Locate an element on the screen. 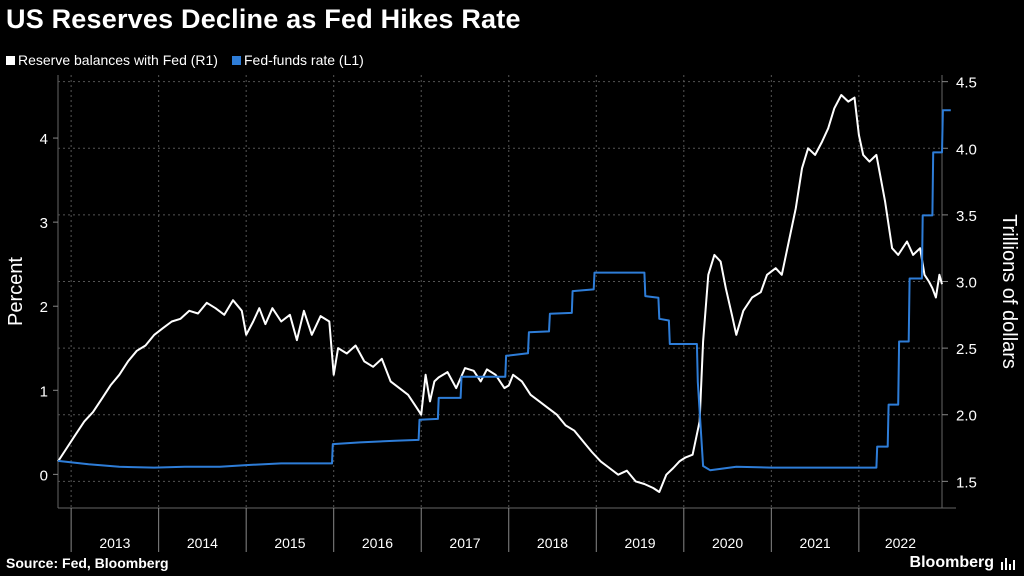 The width and height of the screenshot is (1024, 576). bloomberg-bars-icon is located at coordinates (1008, 564).